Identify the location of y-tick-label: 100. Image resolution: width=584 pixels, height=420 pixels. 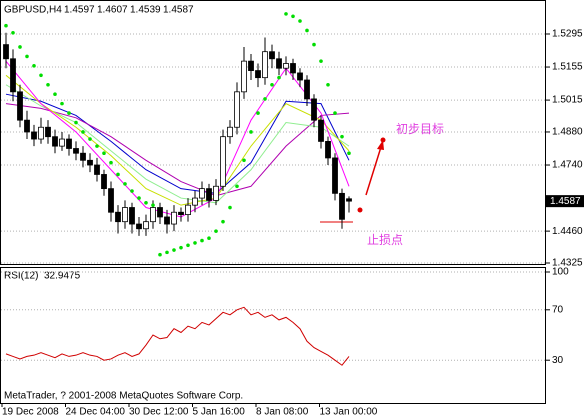
(560, 272).